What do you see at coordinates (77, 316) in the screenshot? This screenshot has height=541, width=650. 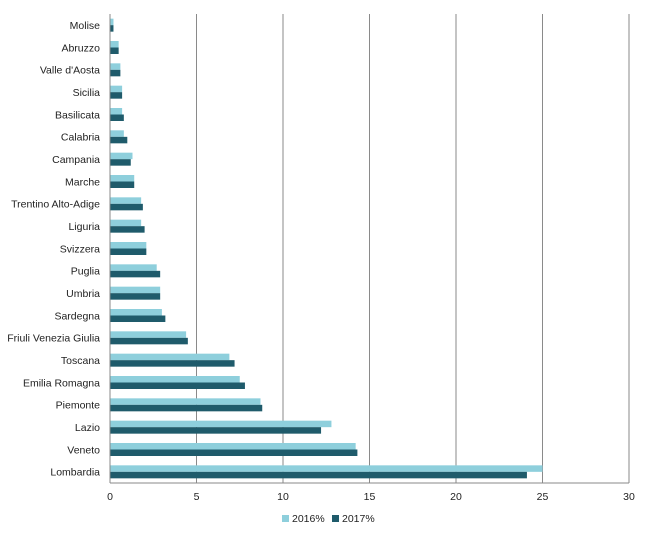 I see `category-label: Sardegna` at bounding box center [77, 316].